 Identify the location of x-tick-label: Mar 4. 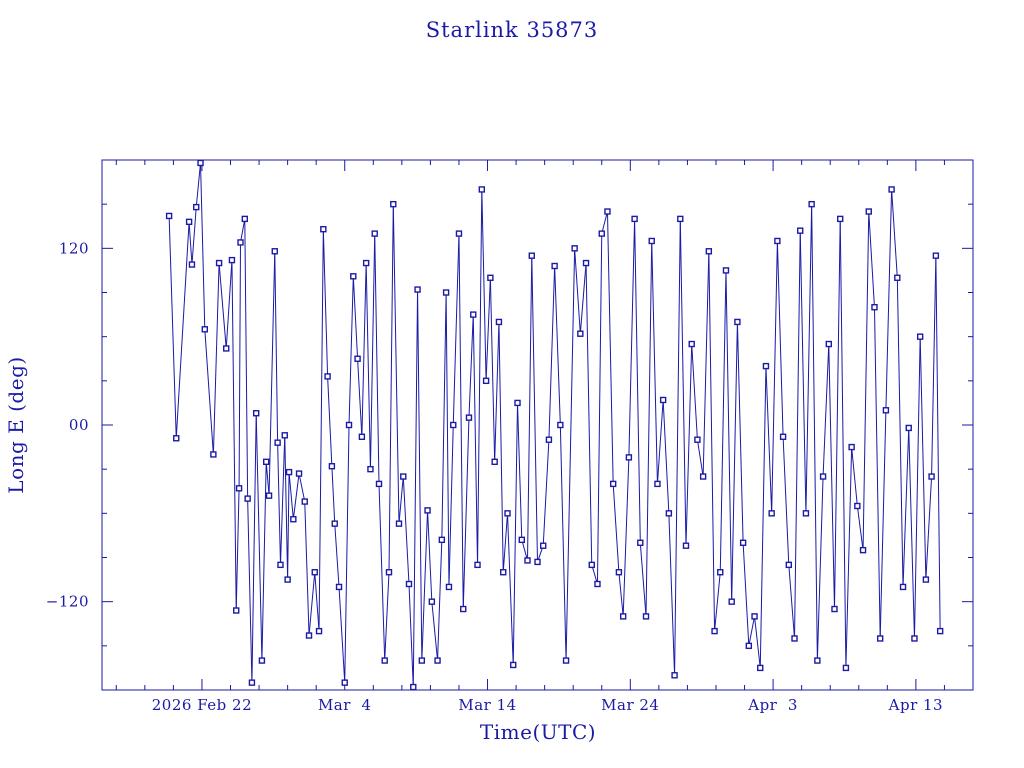
(345, 705).